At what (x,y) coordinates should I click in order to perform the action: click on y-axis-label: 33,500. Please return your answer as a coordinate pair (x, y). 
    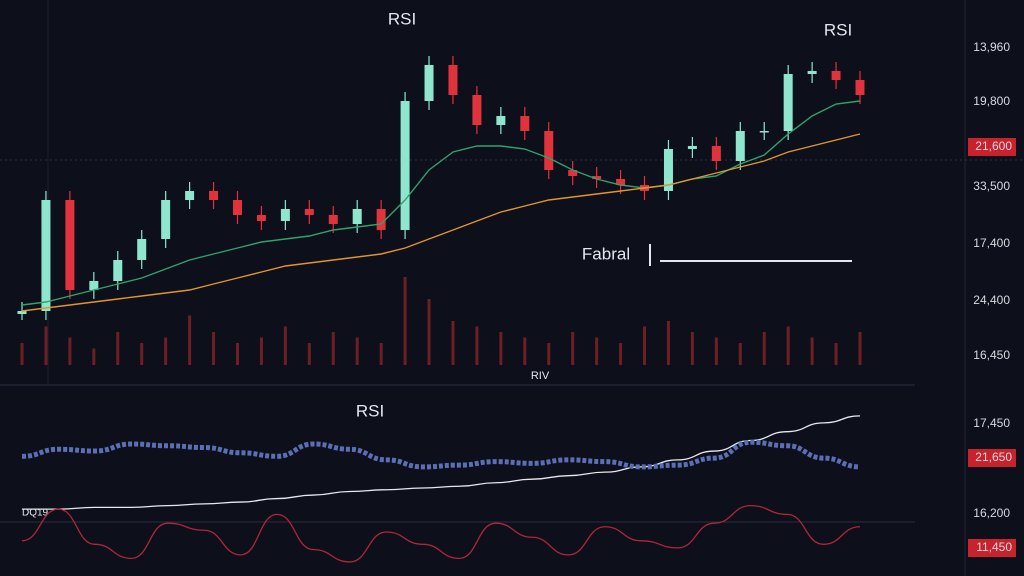
    Looking at the image, I should click on (991, 186).